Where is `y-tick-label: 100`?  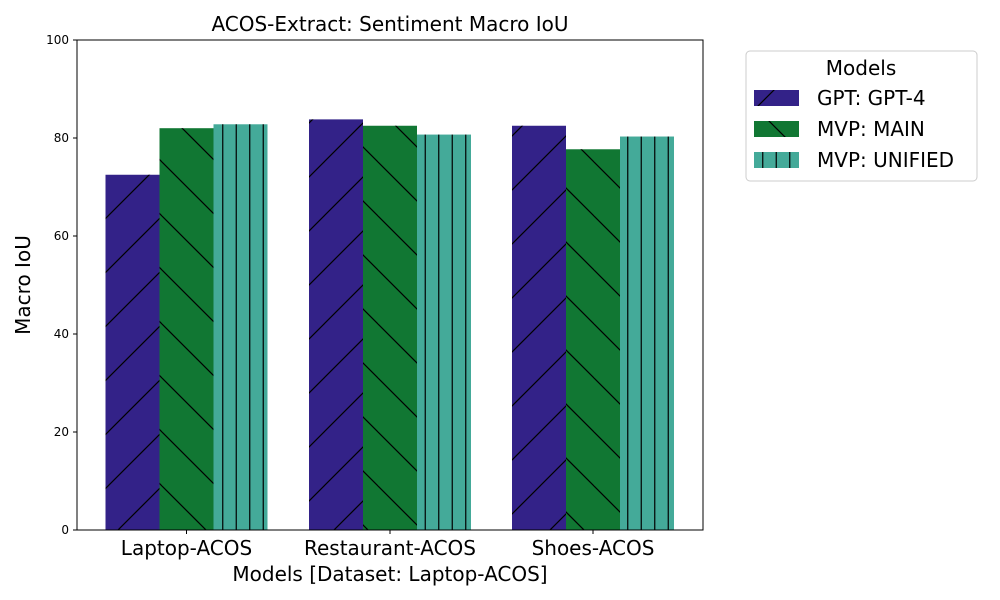 y-tick-label: 100 is located at coordinates (57, 40).